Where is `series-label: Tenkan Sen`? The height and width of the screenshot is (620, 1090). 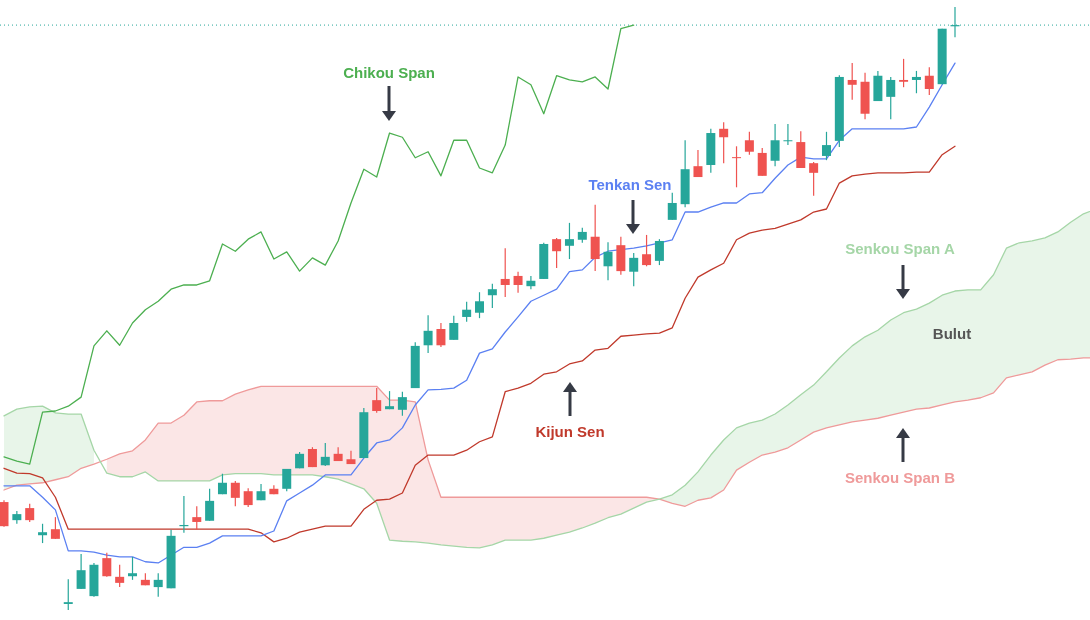 series-label: Tenkan Sen is located at coordinates (630, 184).